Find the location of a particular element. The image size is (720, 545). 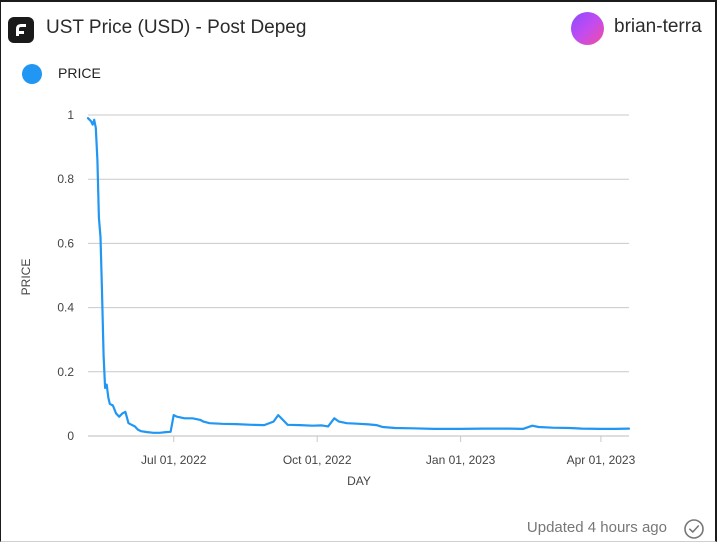

y-tick-label: 0.6 is located at coordinates (65, 243).